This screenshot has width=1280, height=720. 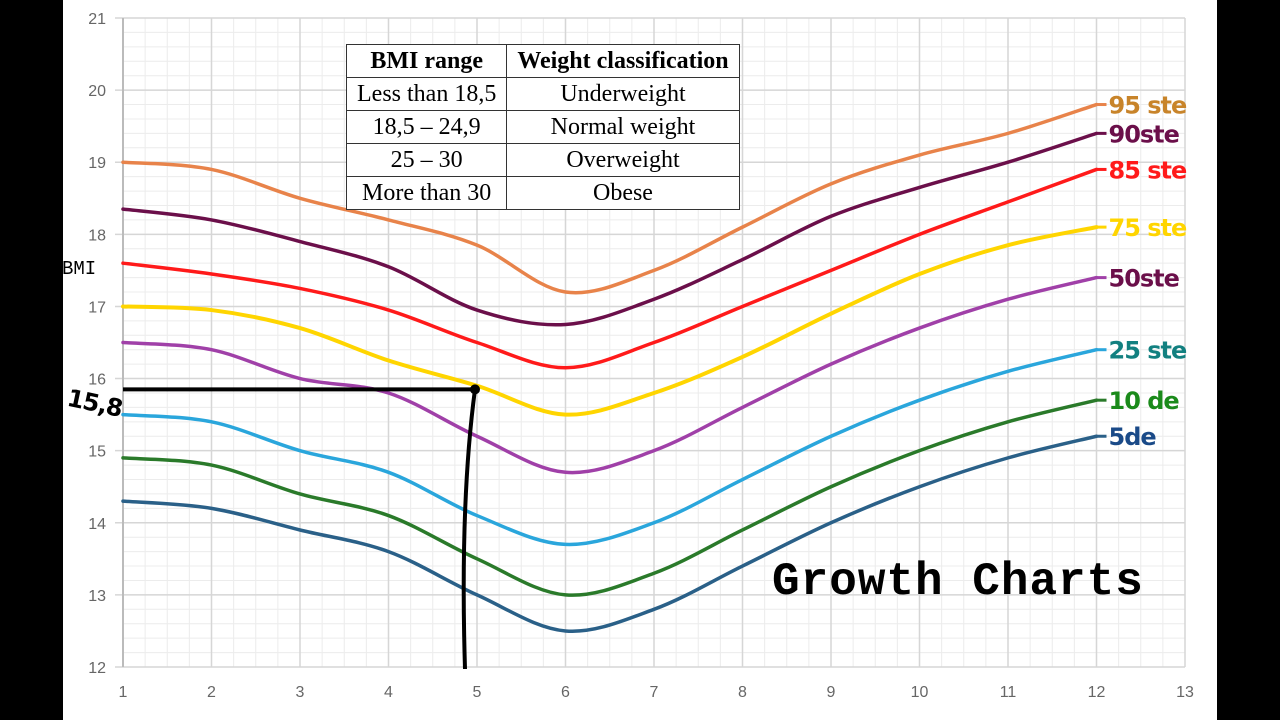 I want to click on cell: More than 30, so click(x=426, y=193).